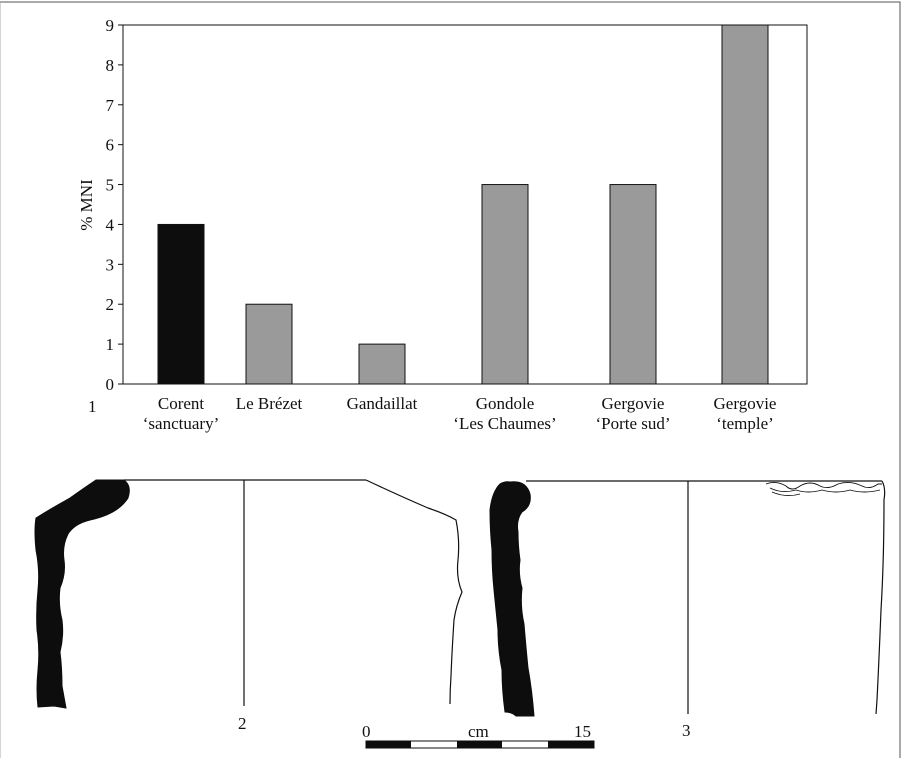  I want to click on scale-bar: 0 cm 15, so click(478, 735).